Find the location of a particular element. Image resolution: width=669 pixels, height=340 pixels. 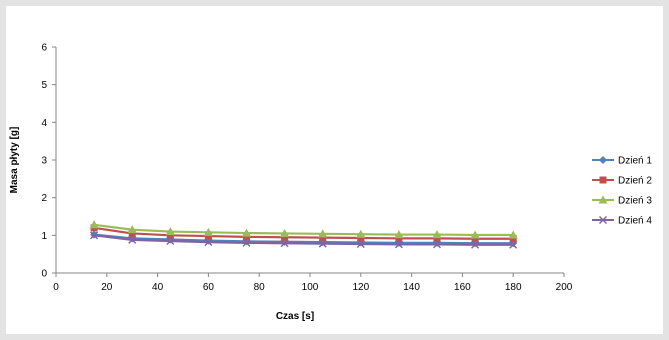

x-tick-label: 160 is located at coordinates (462, 287).